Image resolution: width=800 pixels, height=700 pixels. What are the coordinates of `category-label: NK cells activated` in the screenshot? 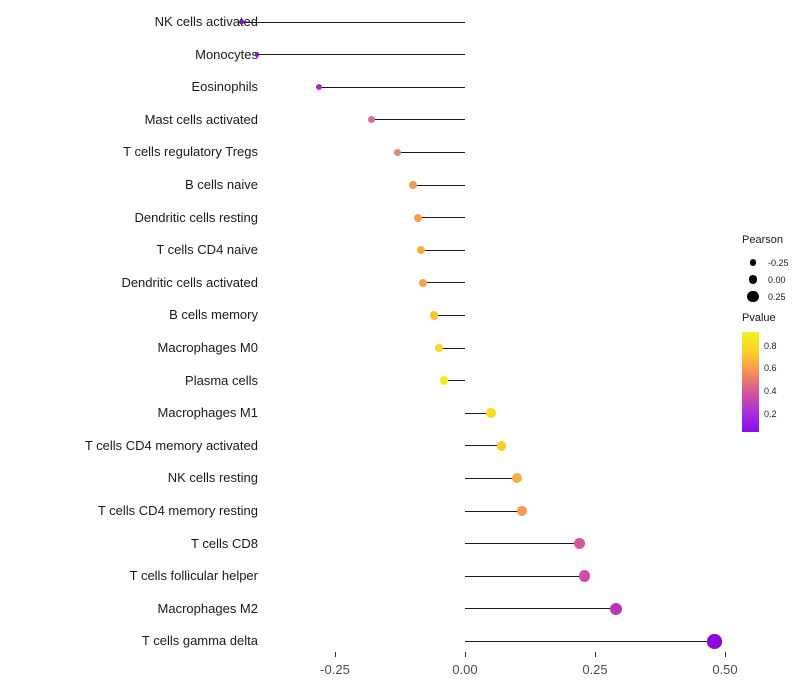 It's located at (206, 21).